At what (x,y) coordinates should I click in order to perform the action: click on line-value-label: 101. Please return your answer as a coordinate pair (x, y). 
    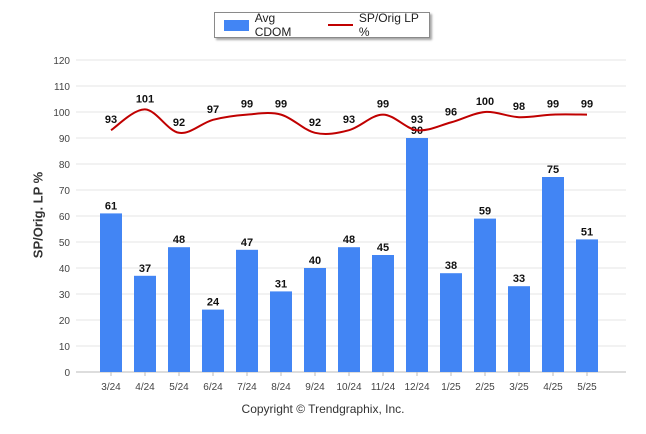
    Looking at the image, I should click on (145, 99).